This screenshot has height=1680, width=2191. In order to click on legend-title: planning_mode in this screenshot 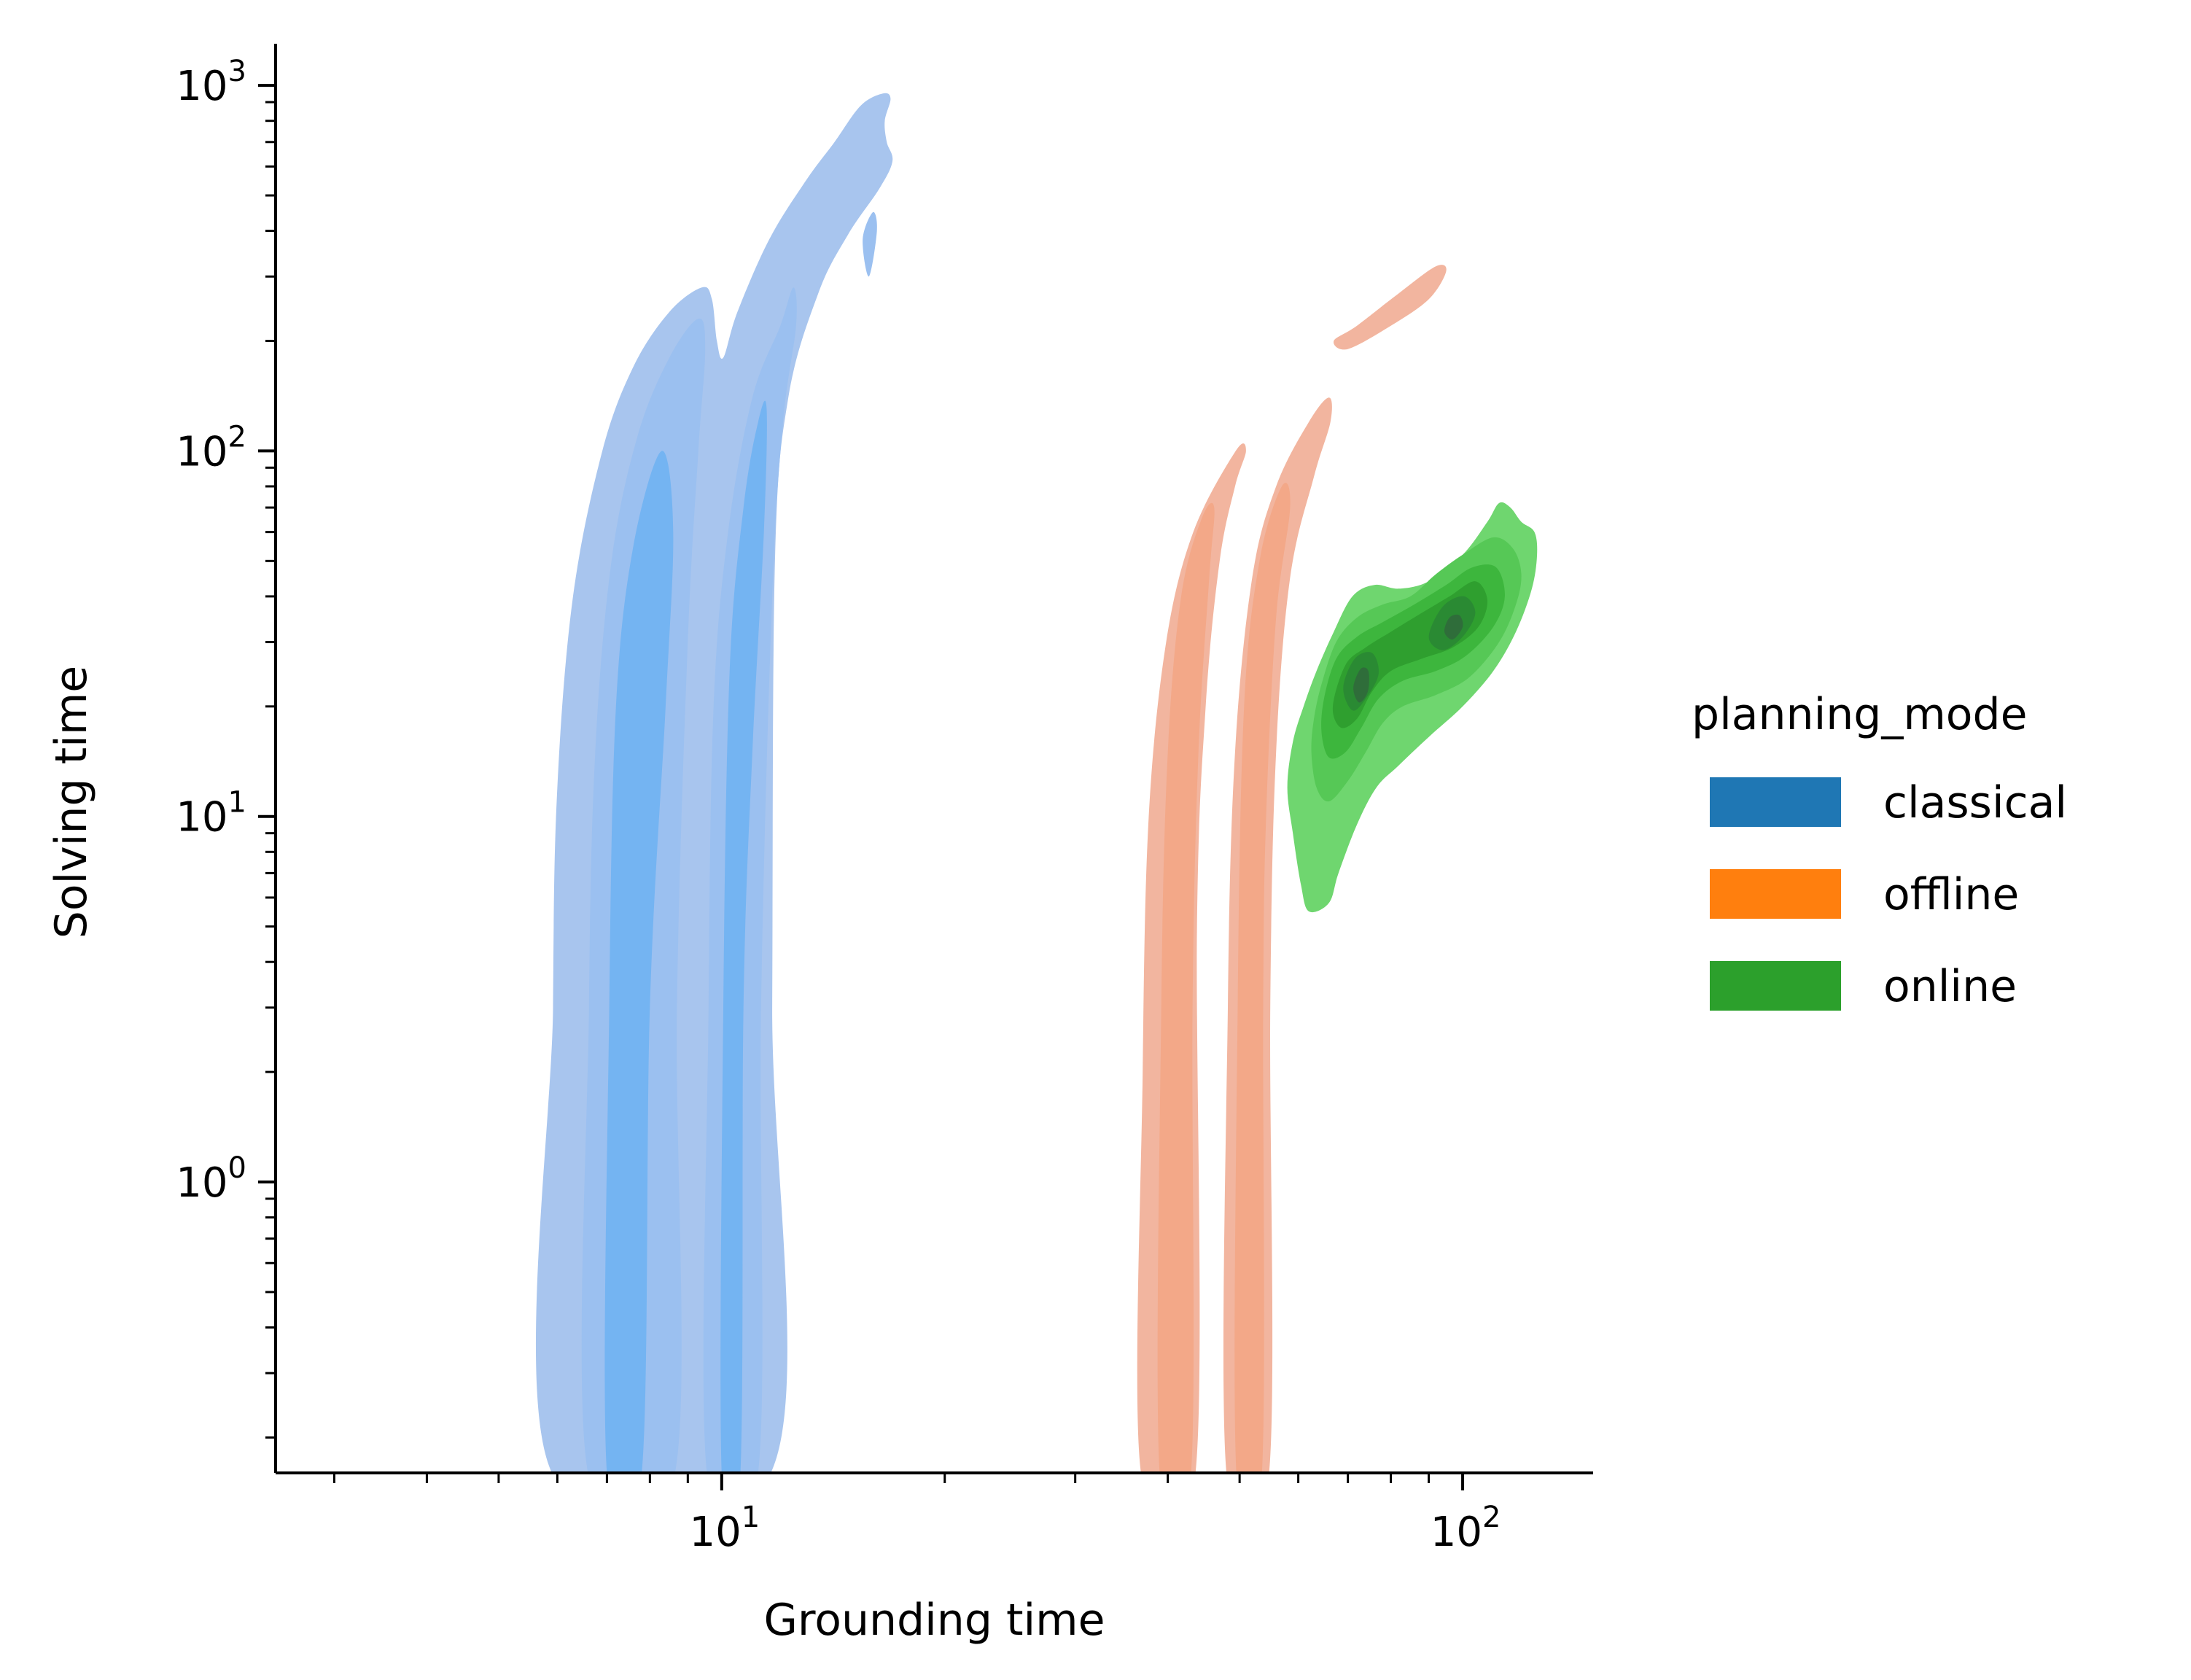, I will do `click(1860, 714)`.